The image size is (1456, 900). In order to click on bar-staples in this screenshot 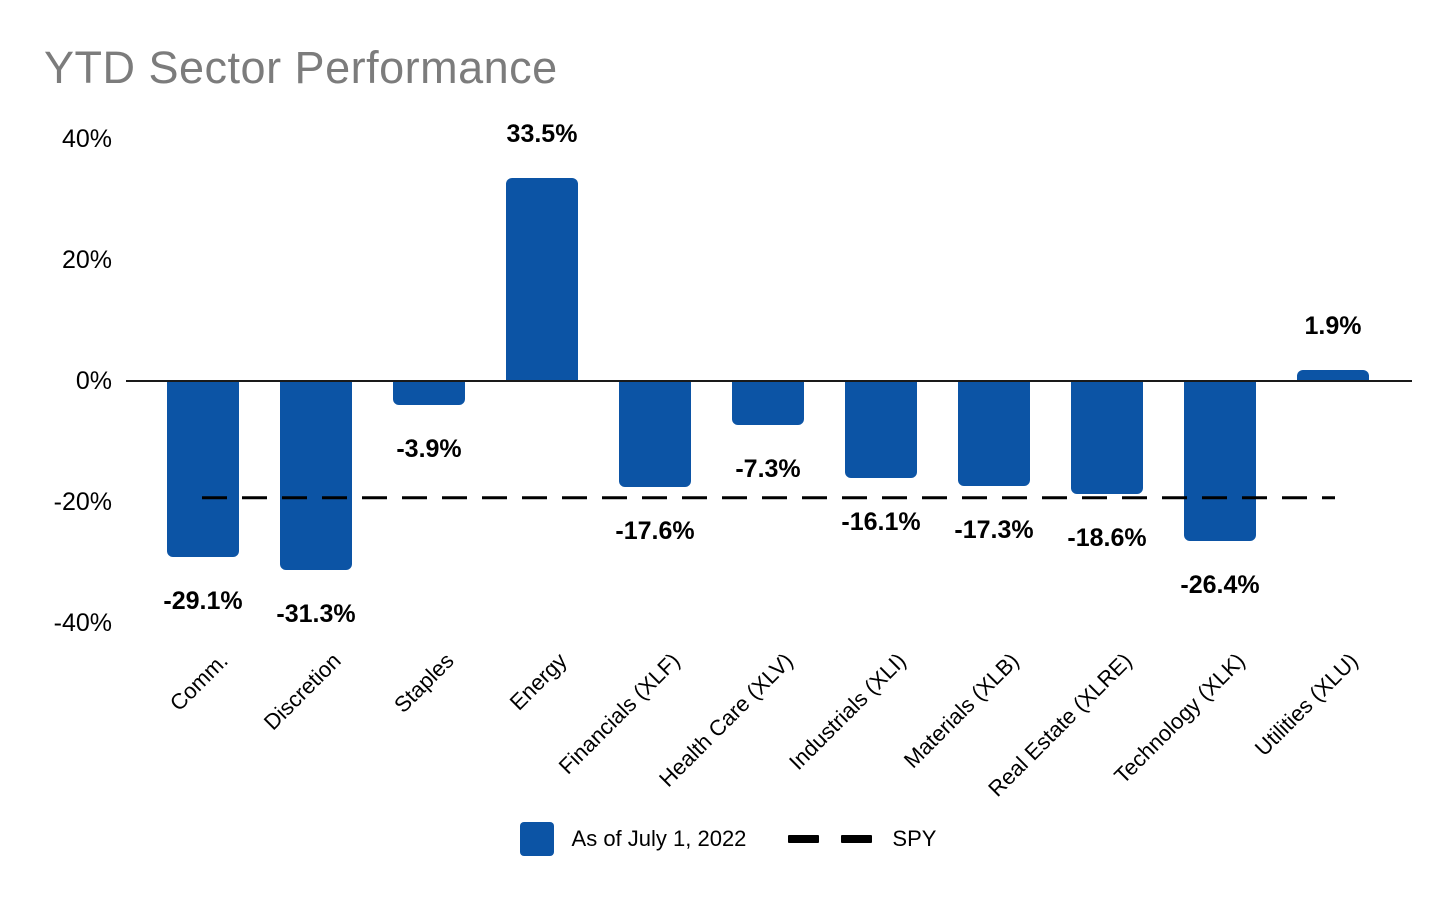, I will do `click(429, 393)`.